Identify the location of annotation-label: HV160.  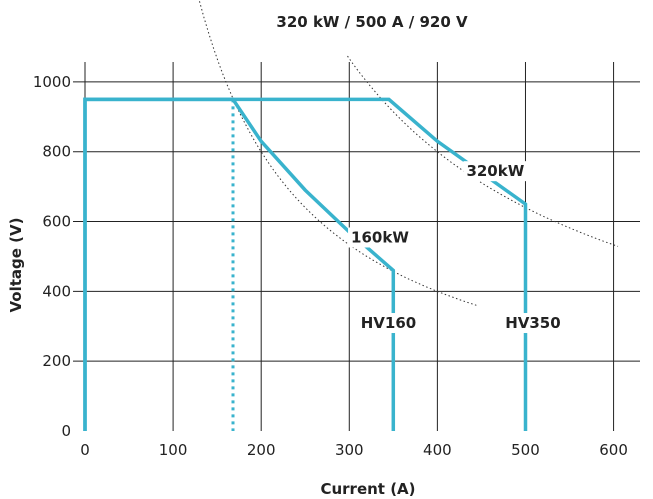
(388, 323).